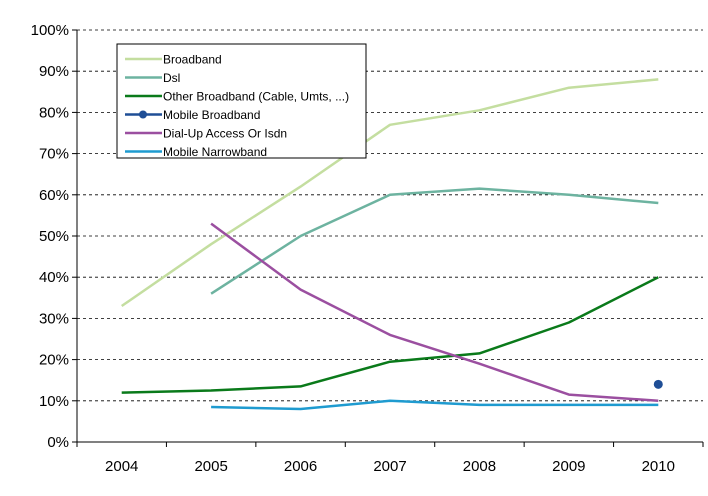 This screenshot has width=708, height=496. Describe the element at coordinates (256, 97) in the screenshot. I see `legend-label: Other Broadband (Cable, Umts, ...)` at that location.